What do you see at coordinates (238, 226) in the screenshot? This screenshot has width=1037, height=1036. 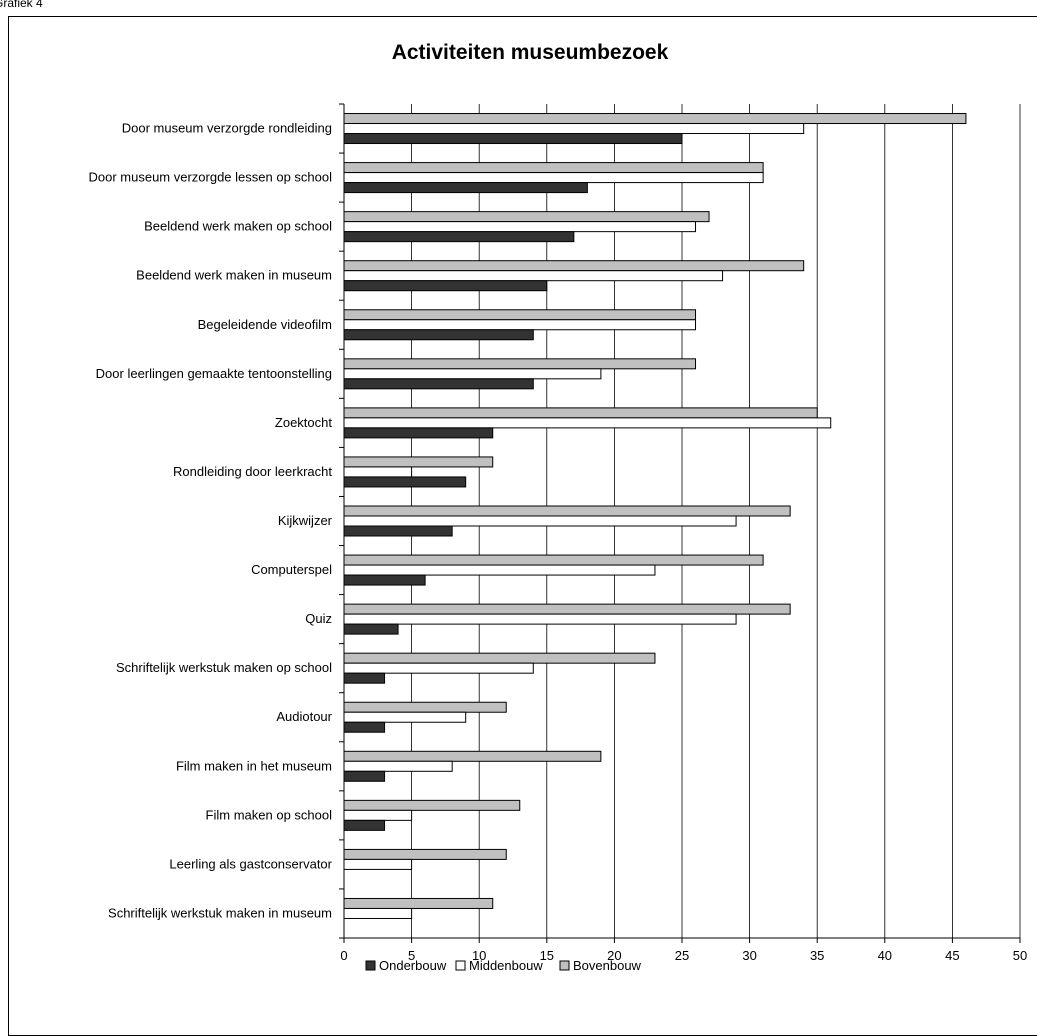 I see `category-label: Beeldend werk maken op school` at bounding box center [238, 226].